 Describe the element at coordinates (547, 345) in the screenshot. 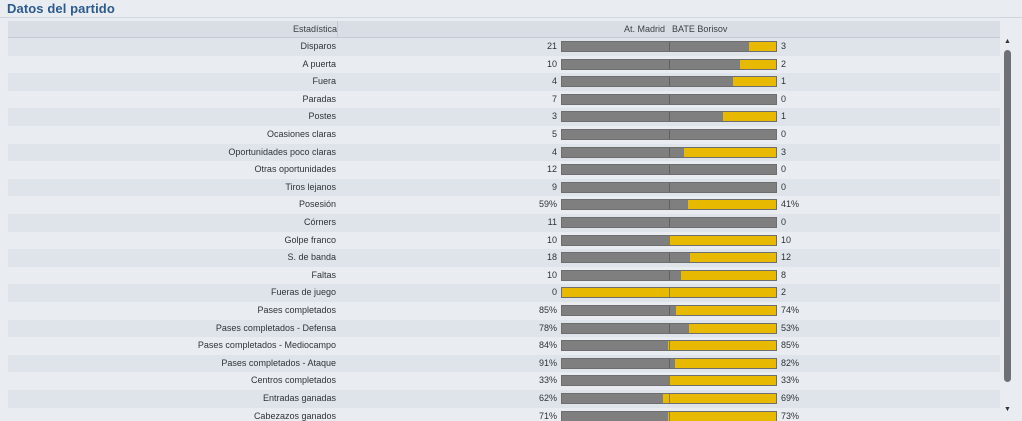

I see `home-value: 84%` at that location.